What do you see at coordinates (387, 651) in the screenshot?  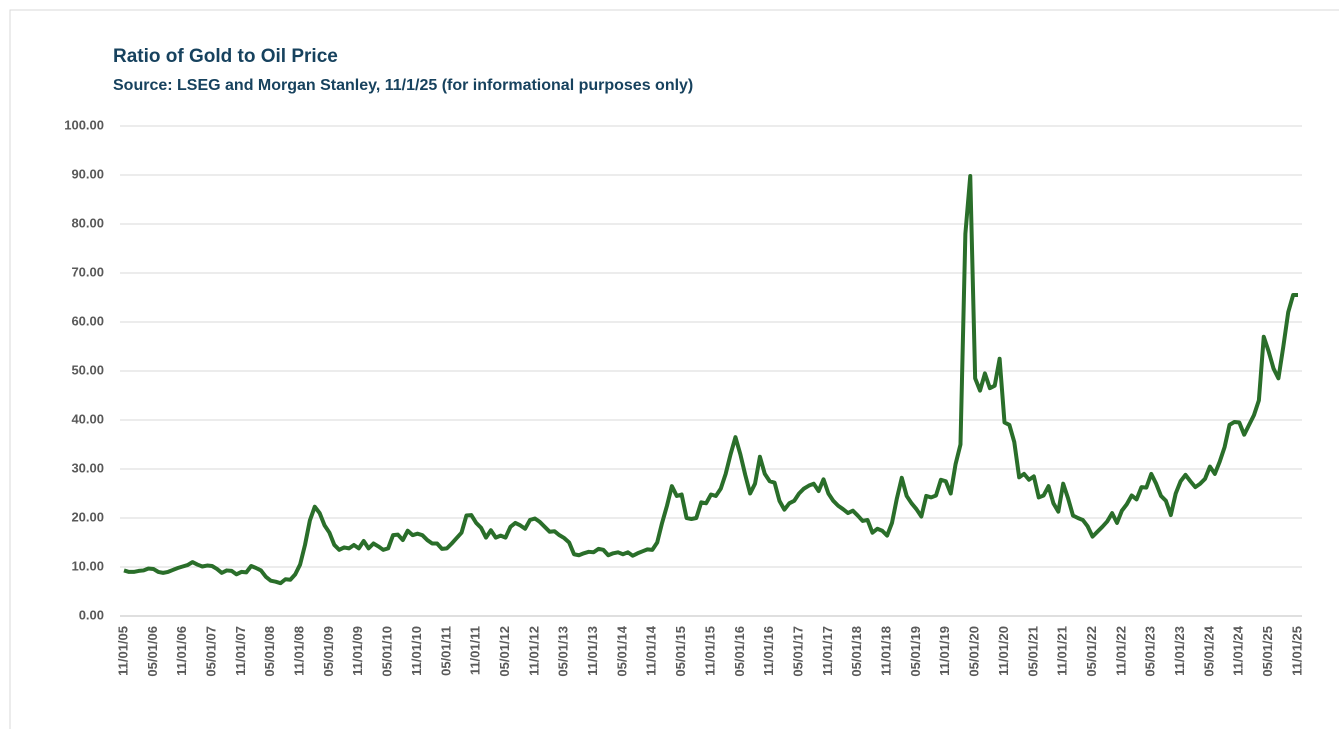 I see `x-tick-label: 05/01/10` at bounding box center [387, 651].